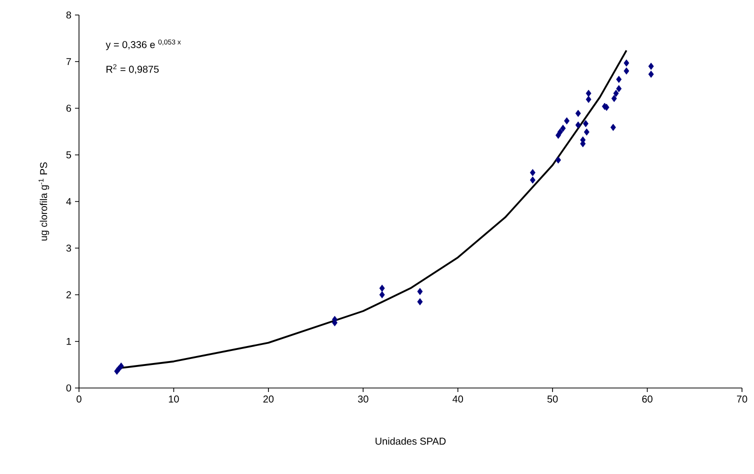  Describe the element at coordinates (69, 388) in the screenshot. I see `y-tick-label: 0` at that location.